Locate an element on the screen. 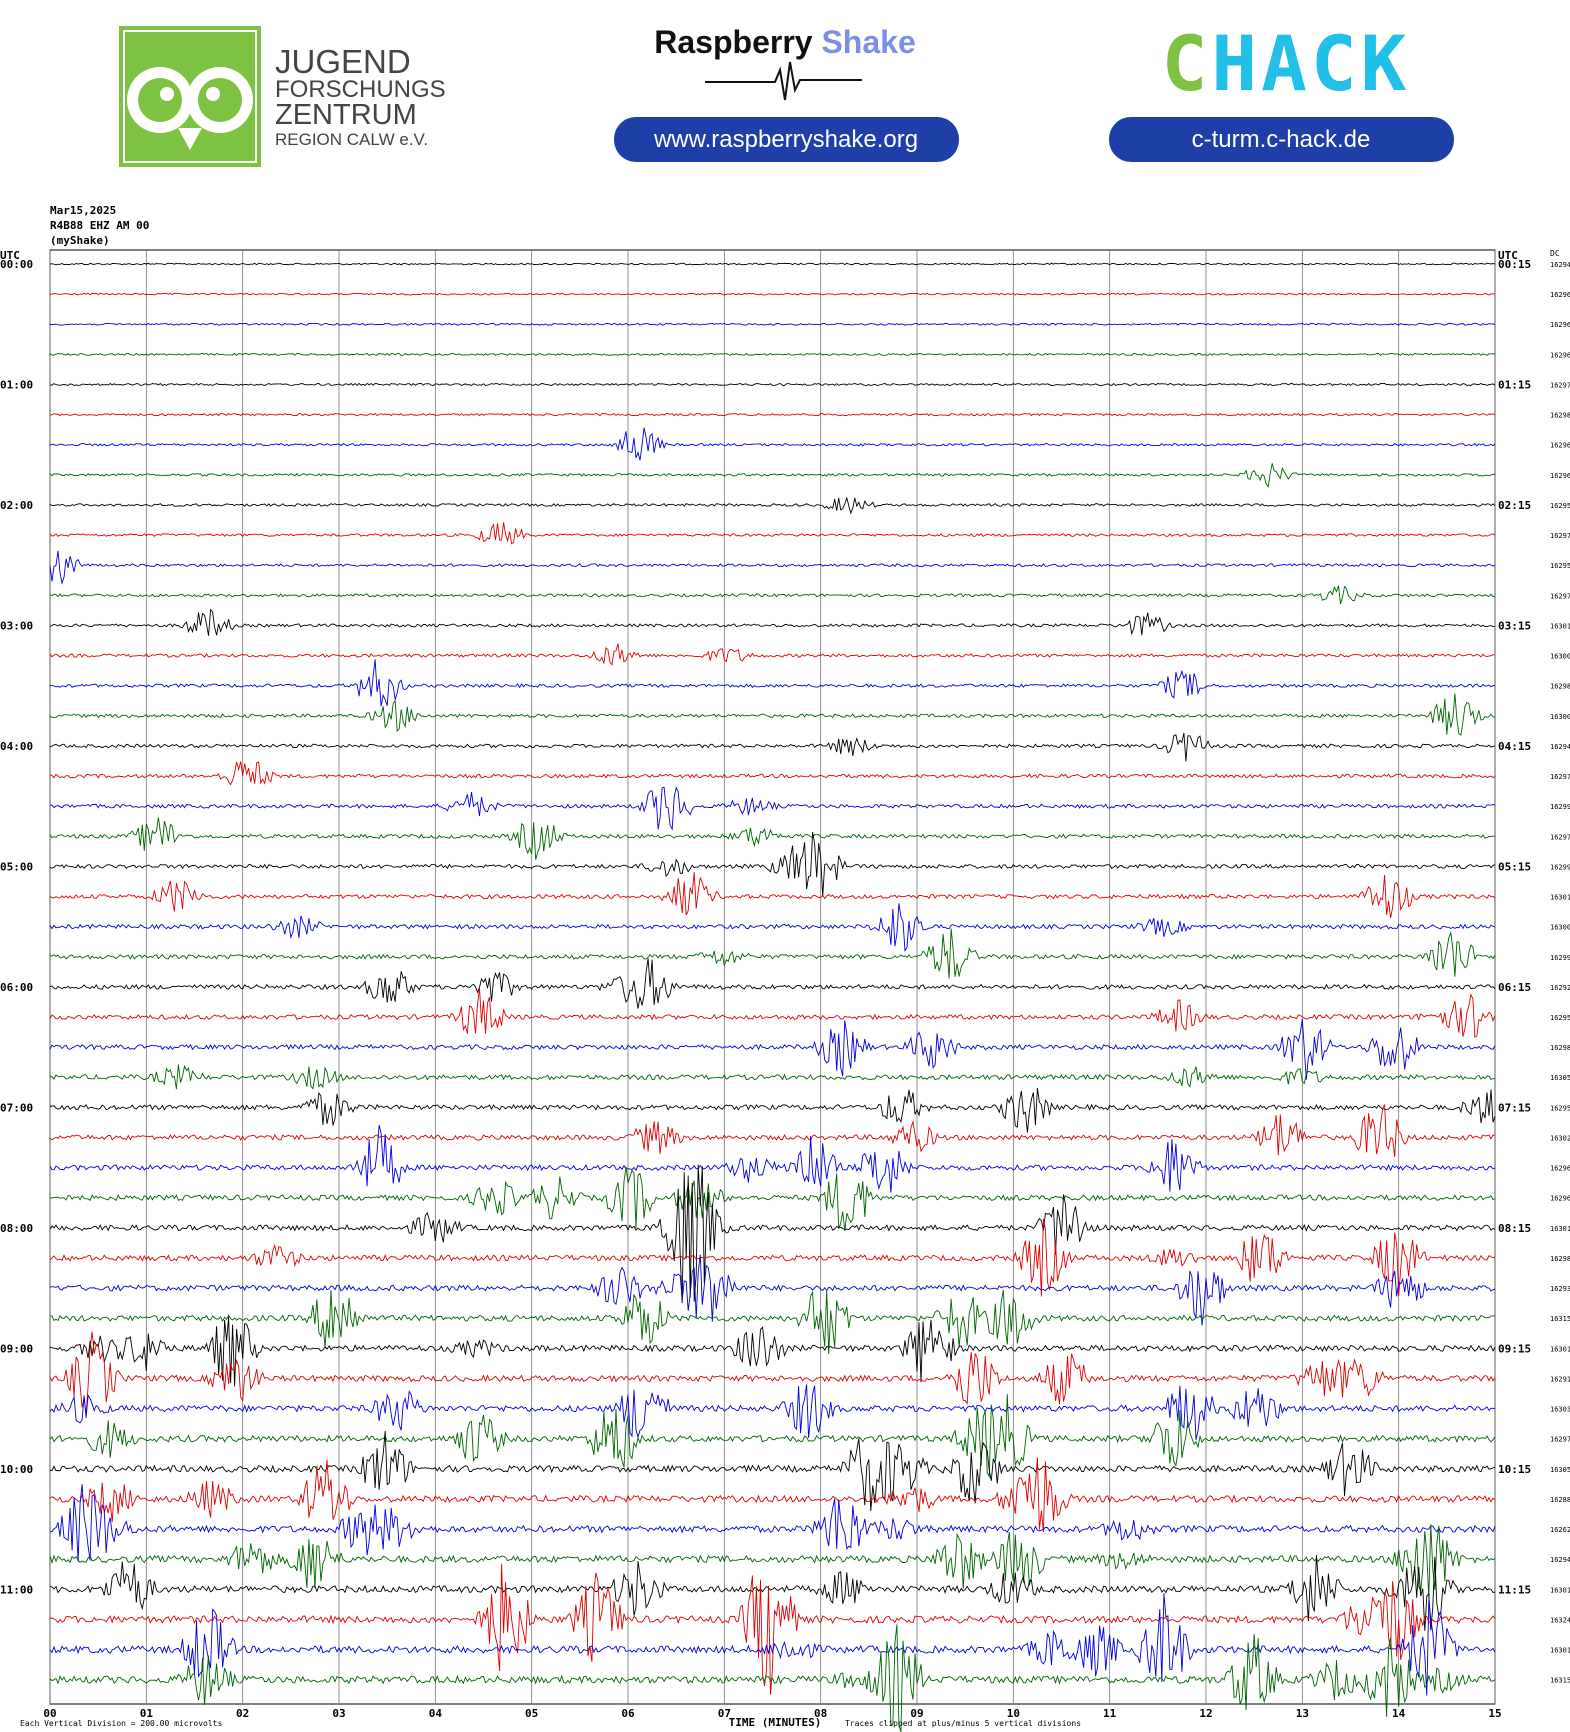 The height and width of the screenshot is (1732, 1570). dc-label: DC is located at coordinates (1555, 253).